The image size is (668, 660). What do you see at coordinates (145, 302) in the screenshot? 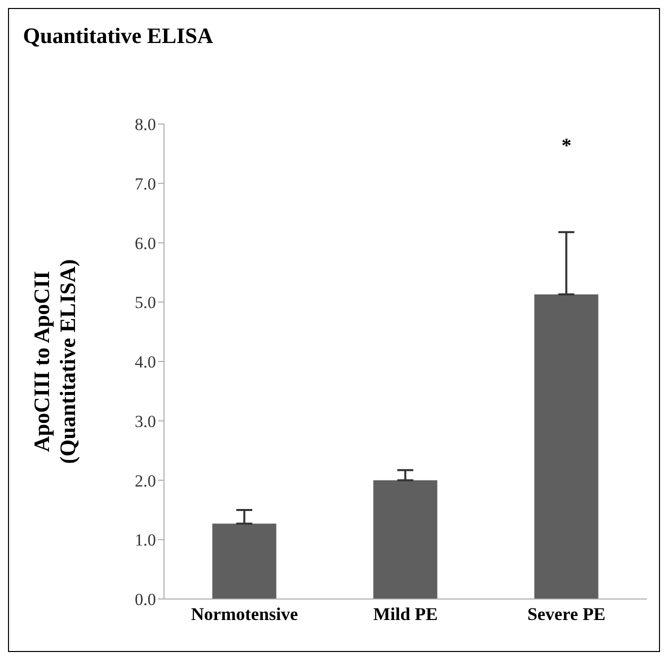
I see `y-tick-label: 5.0` at bounding box center [145, 302].